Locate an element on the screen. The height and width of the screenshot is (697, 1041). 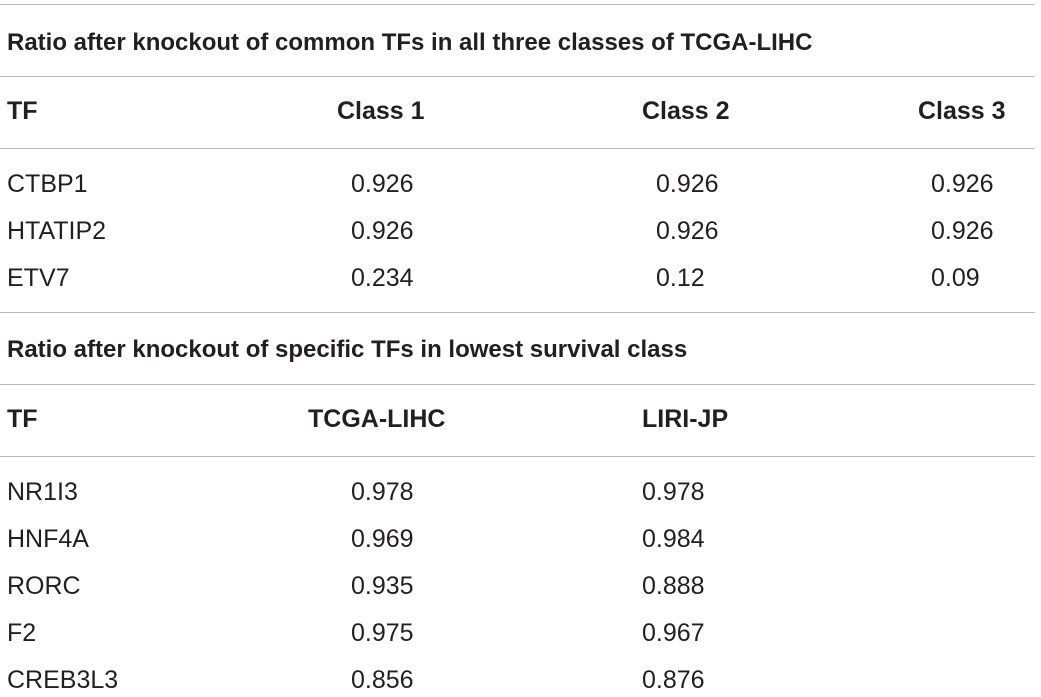
tcga-lihc-value: 0.978 is located at coordinates (382, 492).